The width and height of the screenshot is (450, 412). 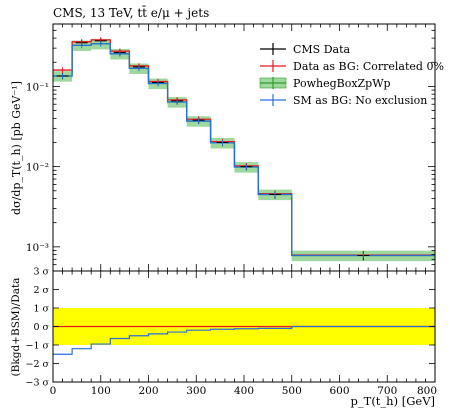 What do you see at coordinates (393, 401) in the screenshot?
I see `x-axis-label: p_T(t_h) [GeV]` at bounding box center [393, 401].